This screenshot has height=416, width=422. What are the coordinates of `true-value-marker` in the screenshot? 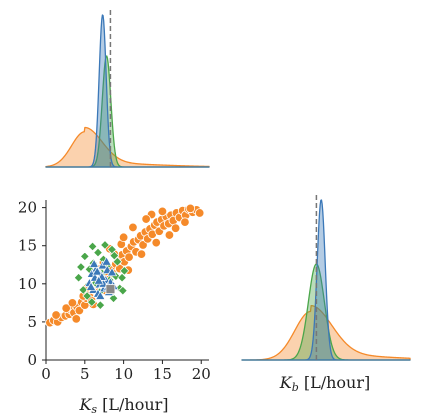 It's located at (110, 289).